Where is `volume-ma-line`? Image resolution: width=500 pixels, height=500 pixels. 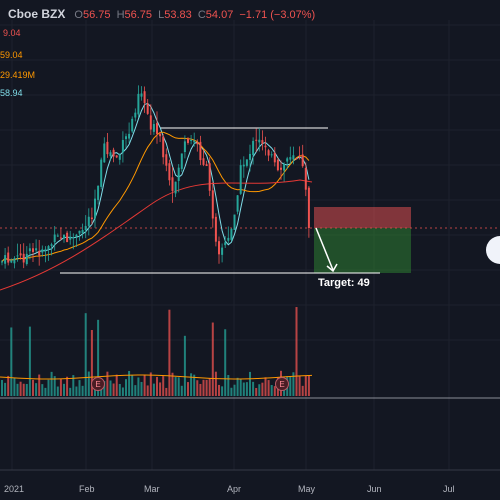
volume-ma-line is located at coordinates (156, 377).